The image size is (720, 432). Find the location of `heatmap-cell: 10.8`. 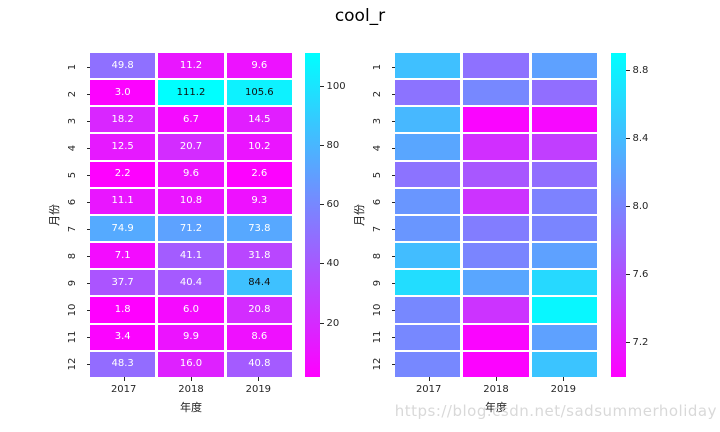

heatmap-cell: 10.8 is located at coordinates (191, 201).